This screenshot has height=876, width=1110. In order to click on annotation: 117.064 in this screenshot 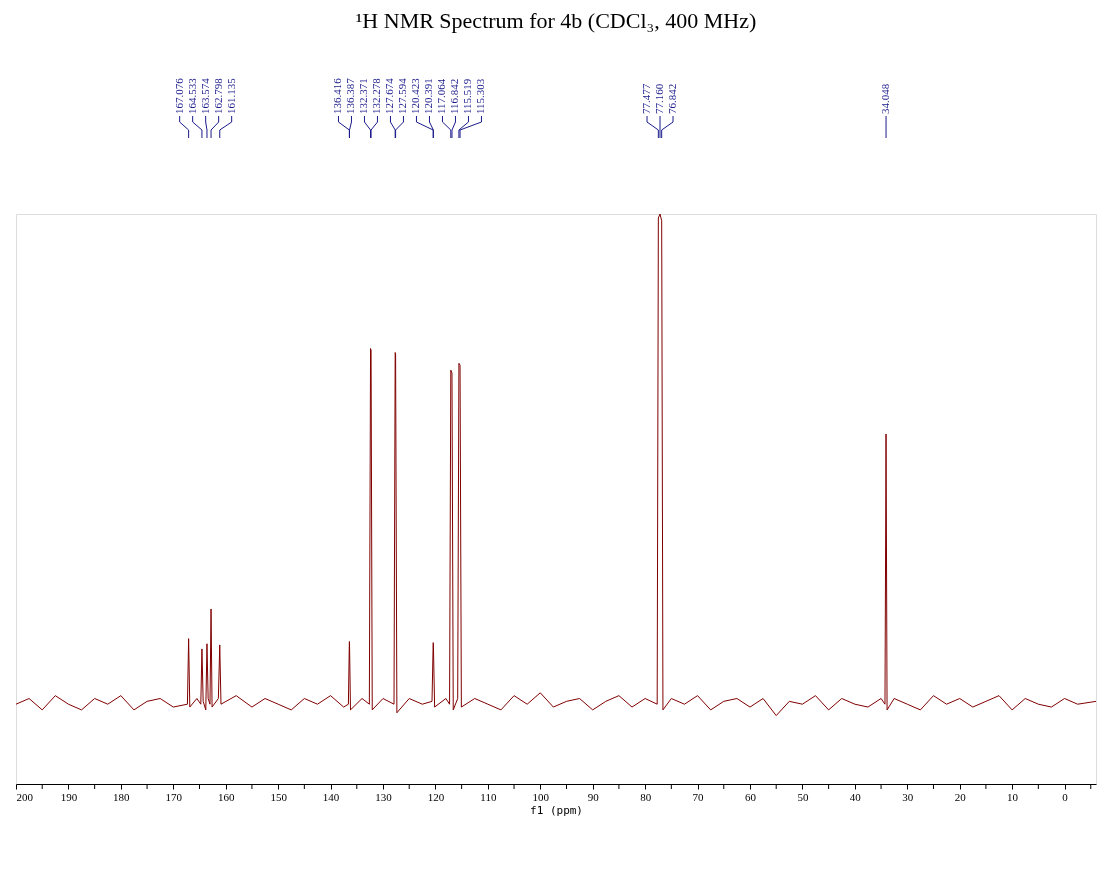, I will do `click(441, 96)`.